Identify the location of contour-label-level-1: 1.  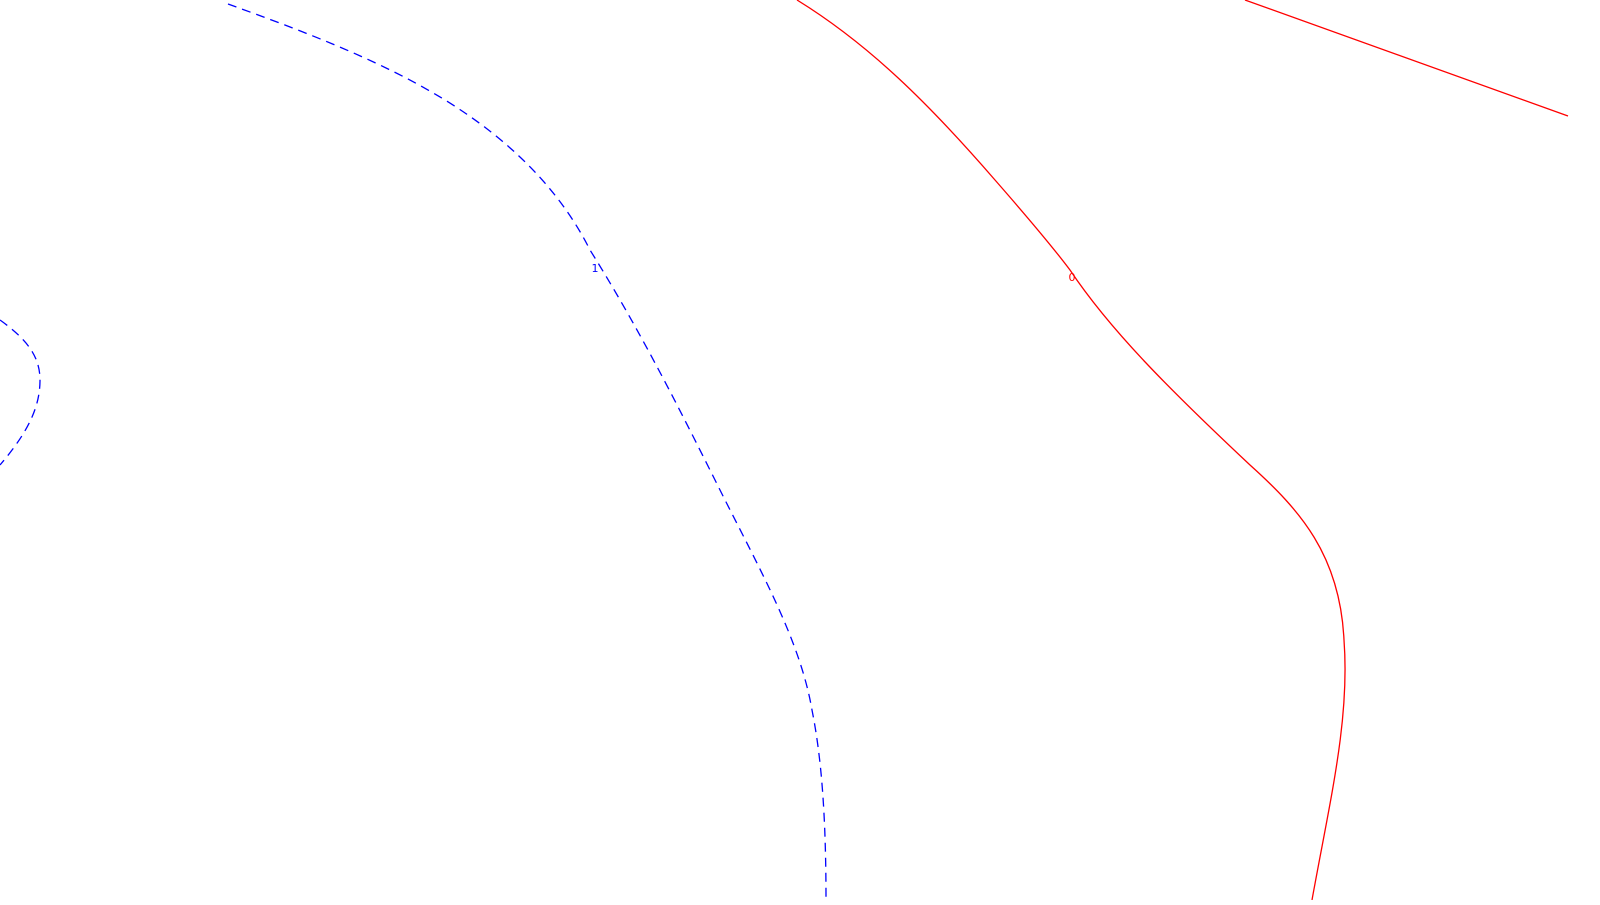
(595, 268).